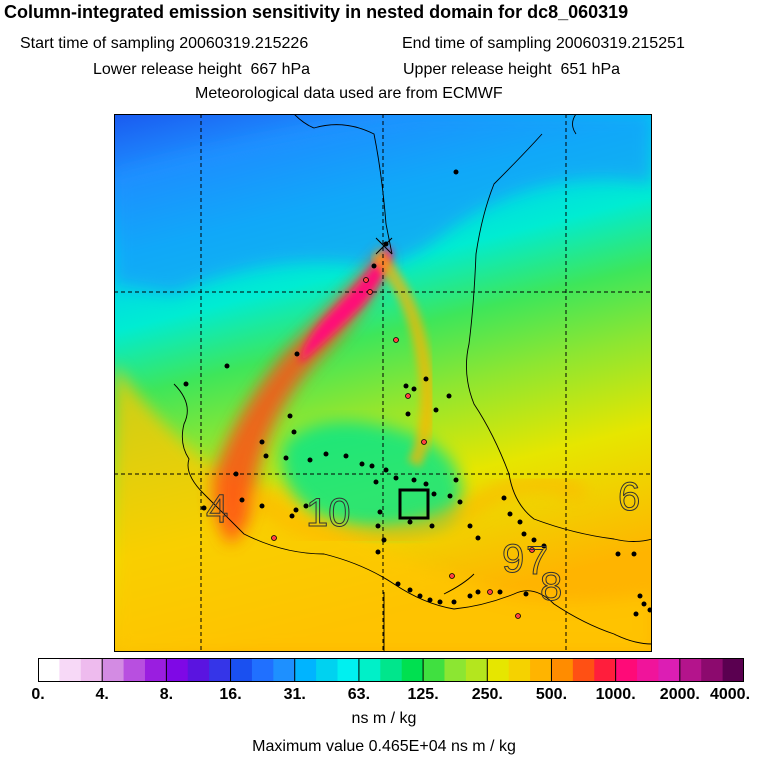  What do you see at coordinates (487, 694) in the screenshot?
I see `colorbar-tick-label: 250.` at bounding box center [487, 694].